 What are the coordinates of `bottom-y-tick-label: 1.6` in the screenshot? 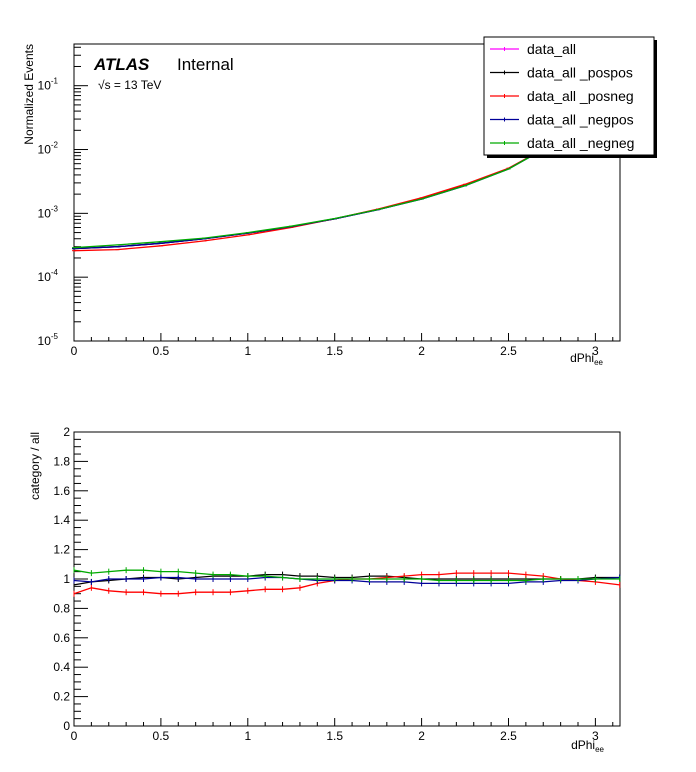 It's located at (61, 491).